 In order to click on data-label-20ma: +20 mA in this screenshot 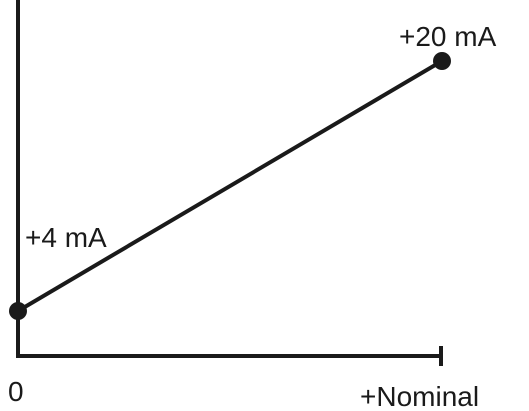, I will do `click(448, 36)`.